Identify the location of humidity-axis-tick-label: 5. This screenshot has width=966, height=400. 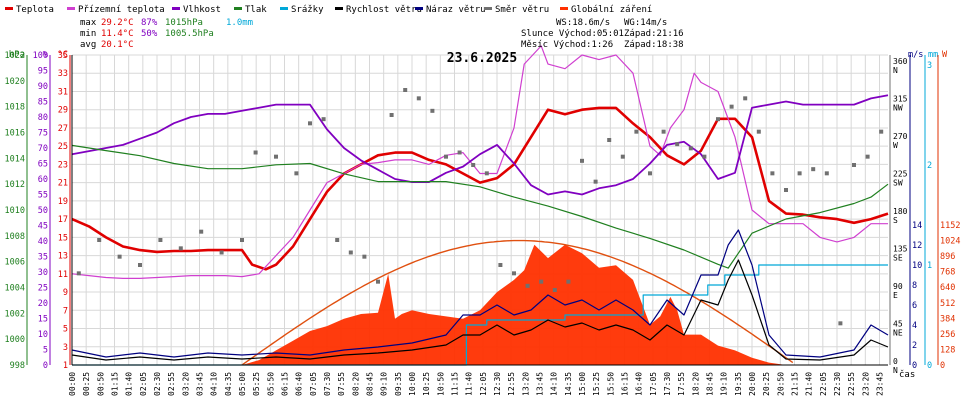
(45, 351).